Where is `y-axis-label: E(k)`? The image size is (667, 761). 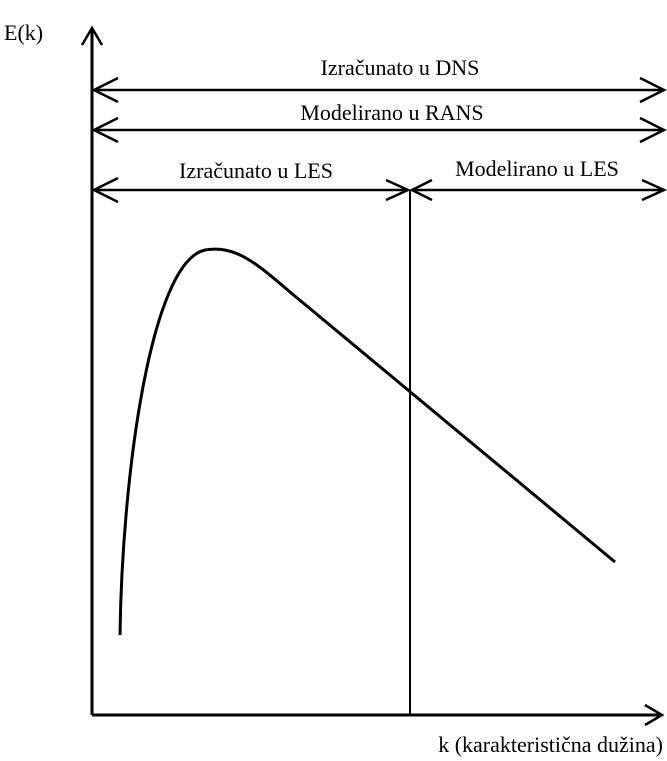 y-axis-label: E(k) is located at coordinates (23, 32).